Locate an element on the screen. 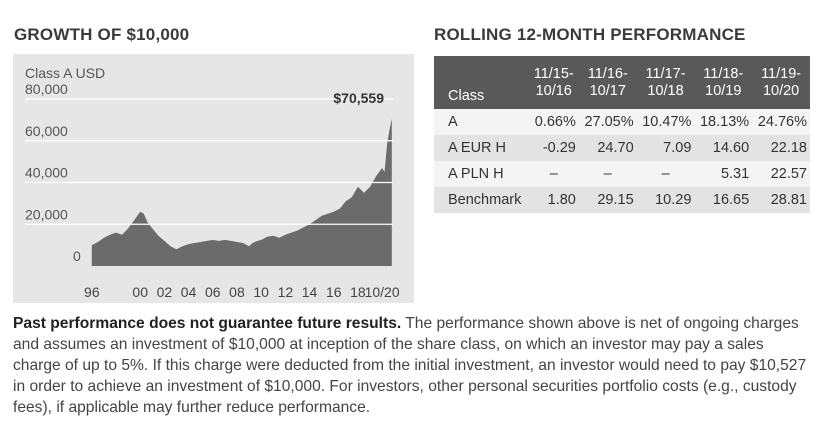 Image resolution: width=818 pixels, height=428 pixels. class-cell: A PLN H is located at coordinates (476, 174).